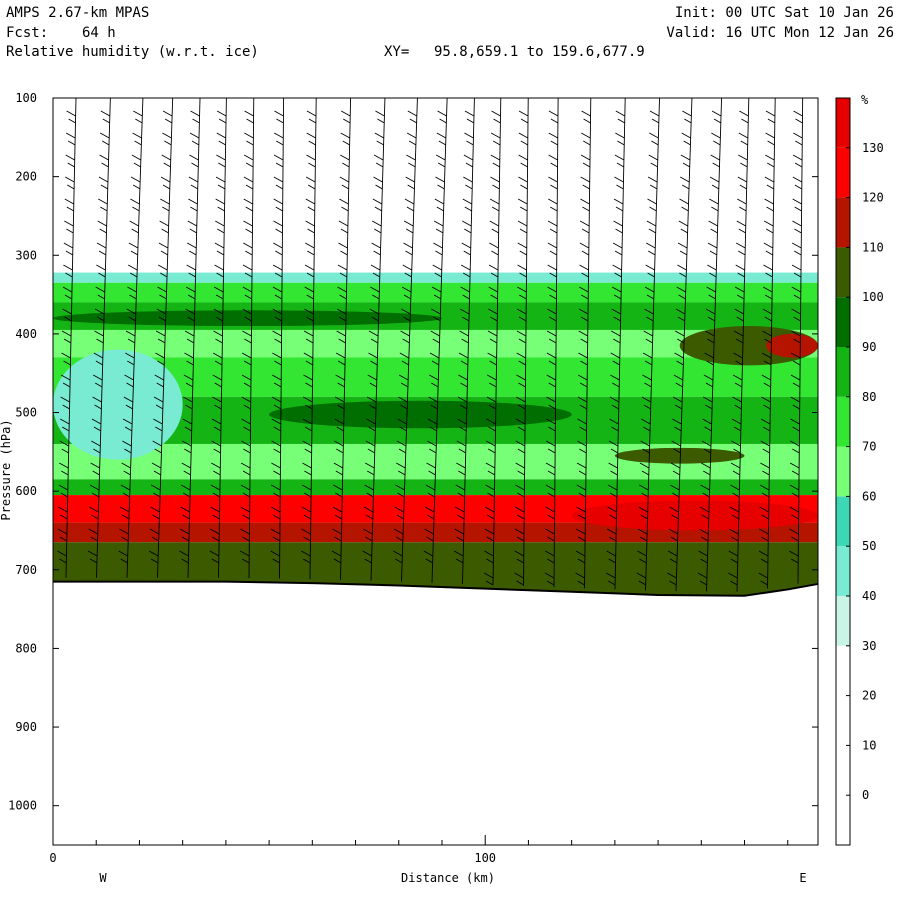 The image size is (900, 900). I want to click on forecast-label: Fcst:, so click(27, 33).